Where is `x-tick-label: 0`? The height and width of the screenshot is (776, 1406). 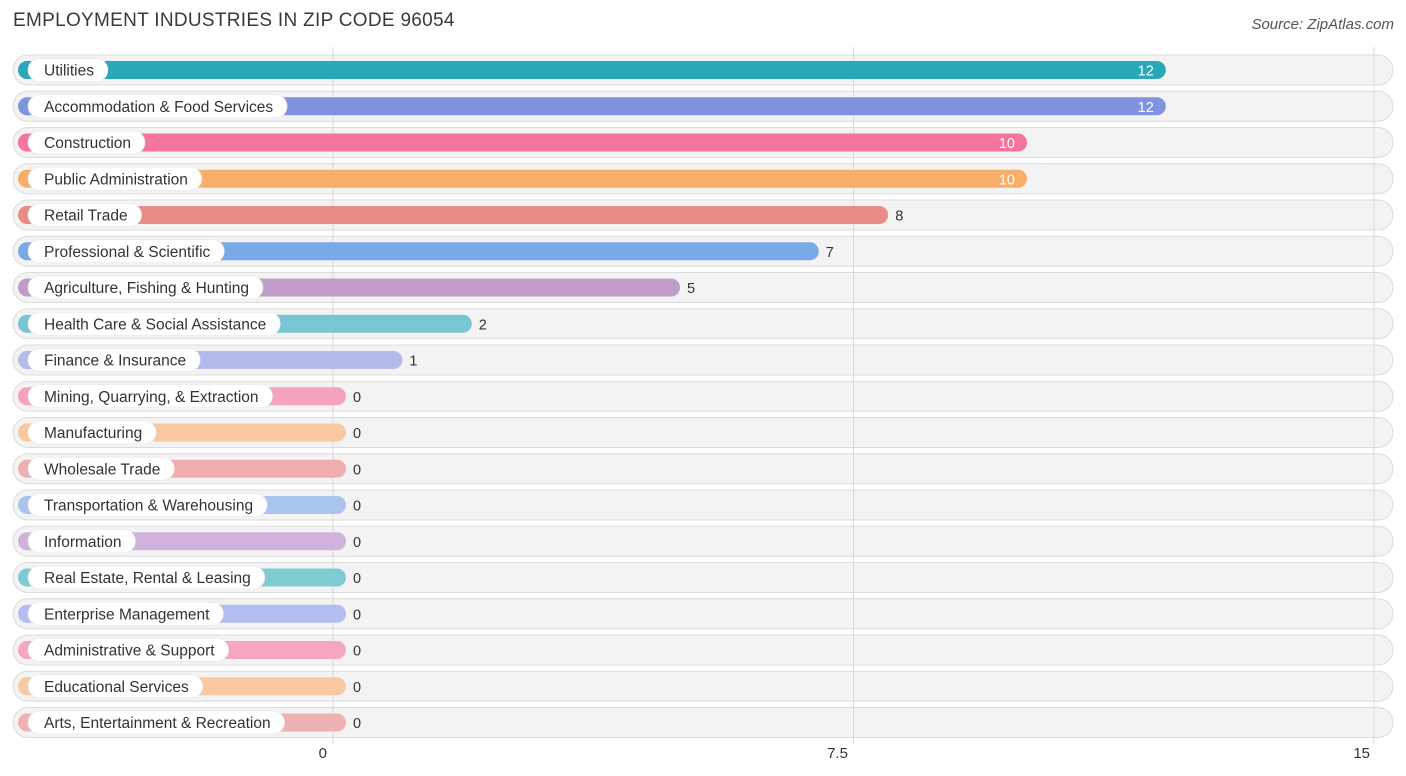 x-tick-label: 0 is located at coordinates (323, 753).